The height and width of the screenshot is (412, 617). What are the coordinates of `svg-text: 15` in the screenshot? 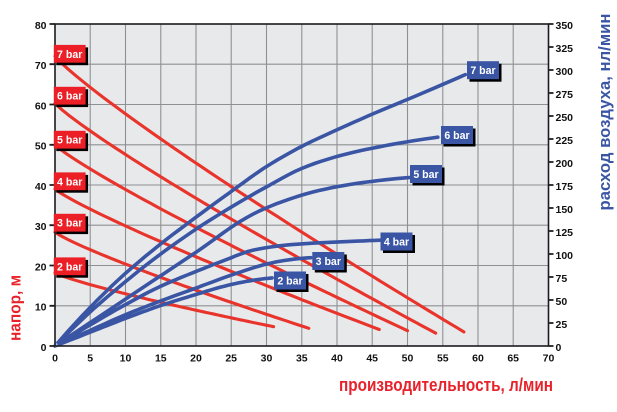 It's located at (161, 358).